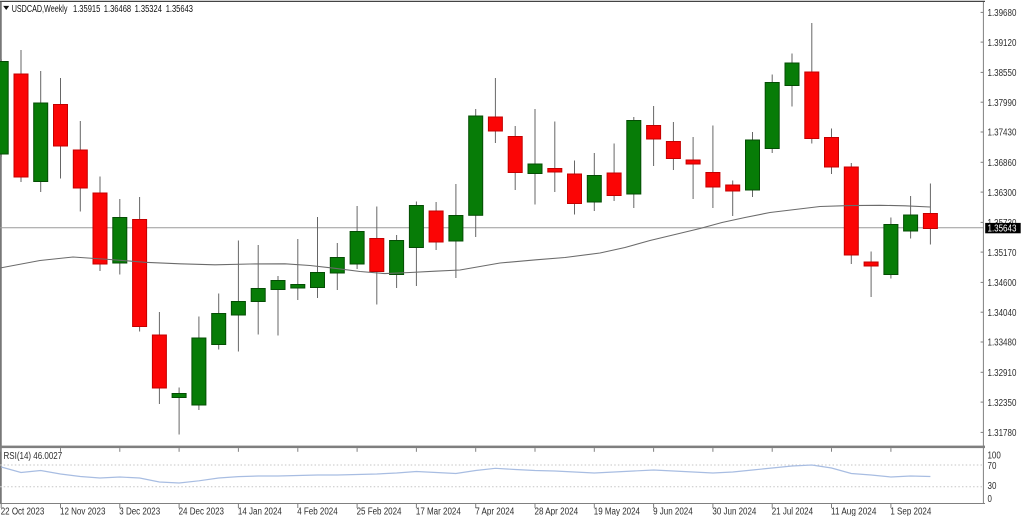  I want to click on svg-text: 11 Aug 2024, so click(854, 511).